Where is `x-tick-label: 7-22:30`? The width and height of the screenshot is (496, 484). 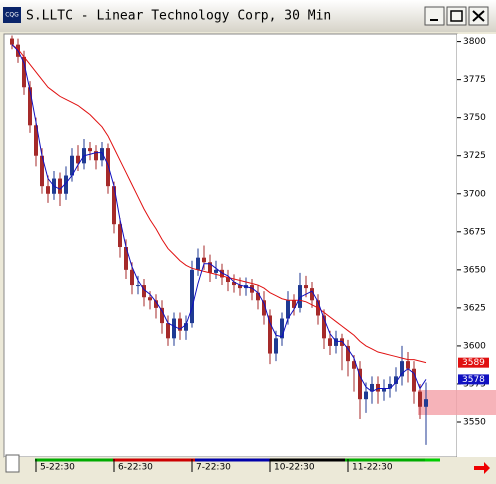 x-tick-label: 7-22:30 is located at coordinates (213, 468).